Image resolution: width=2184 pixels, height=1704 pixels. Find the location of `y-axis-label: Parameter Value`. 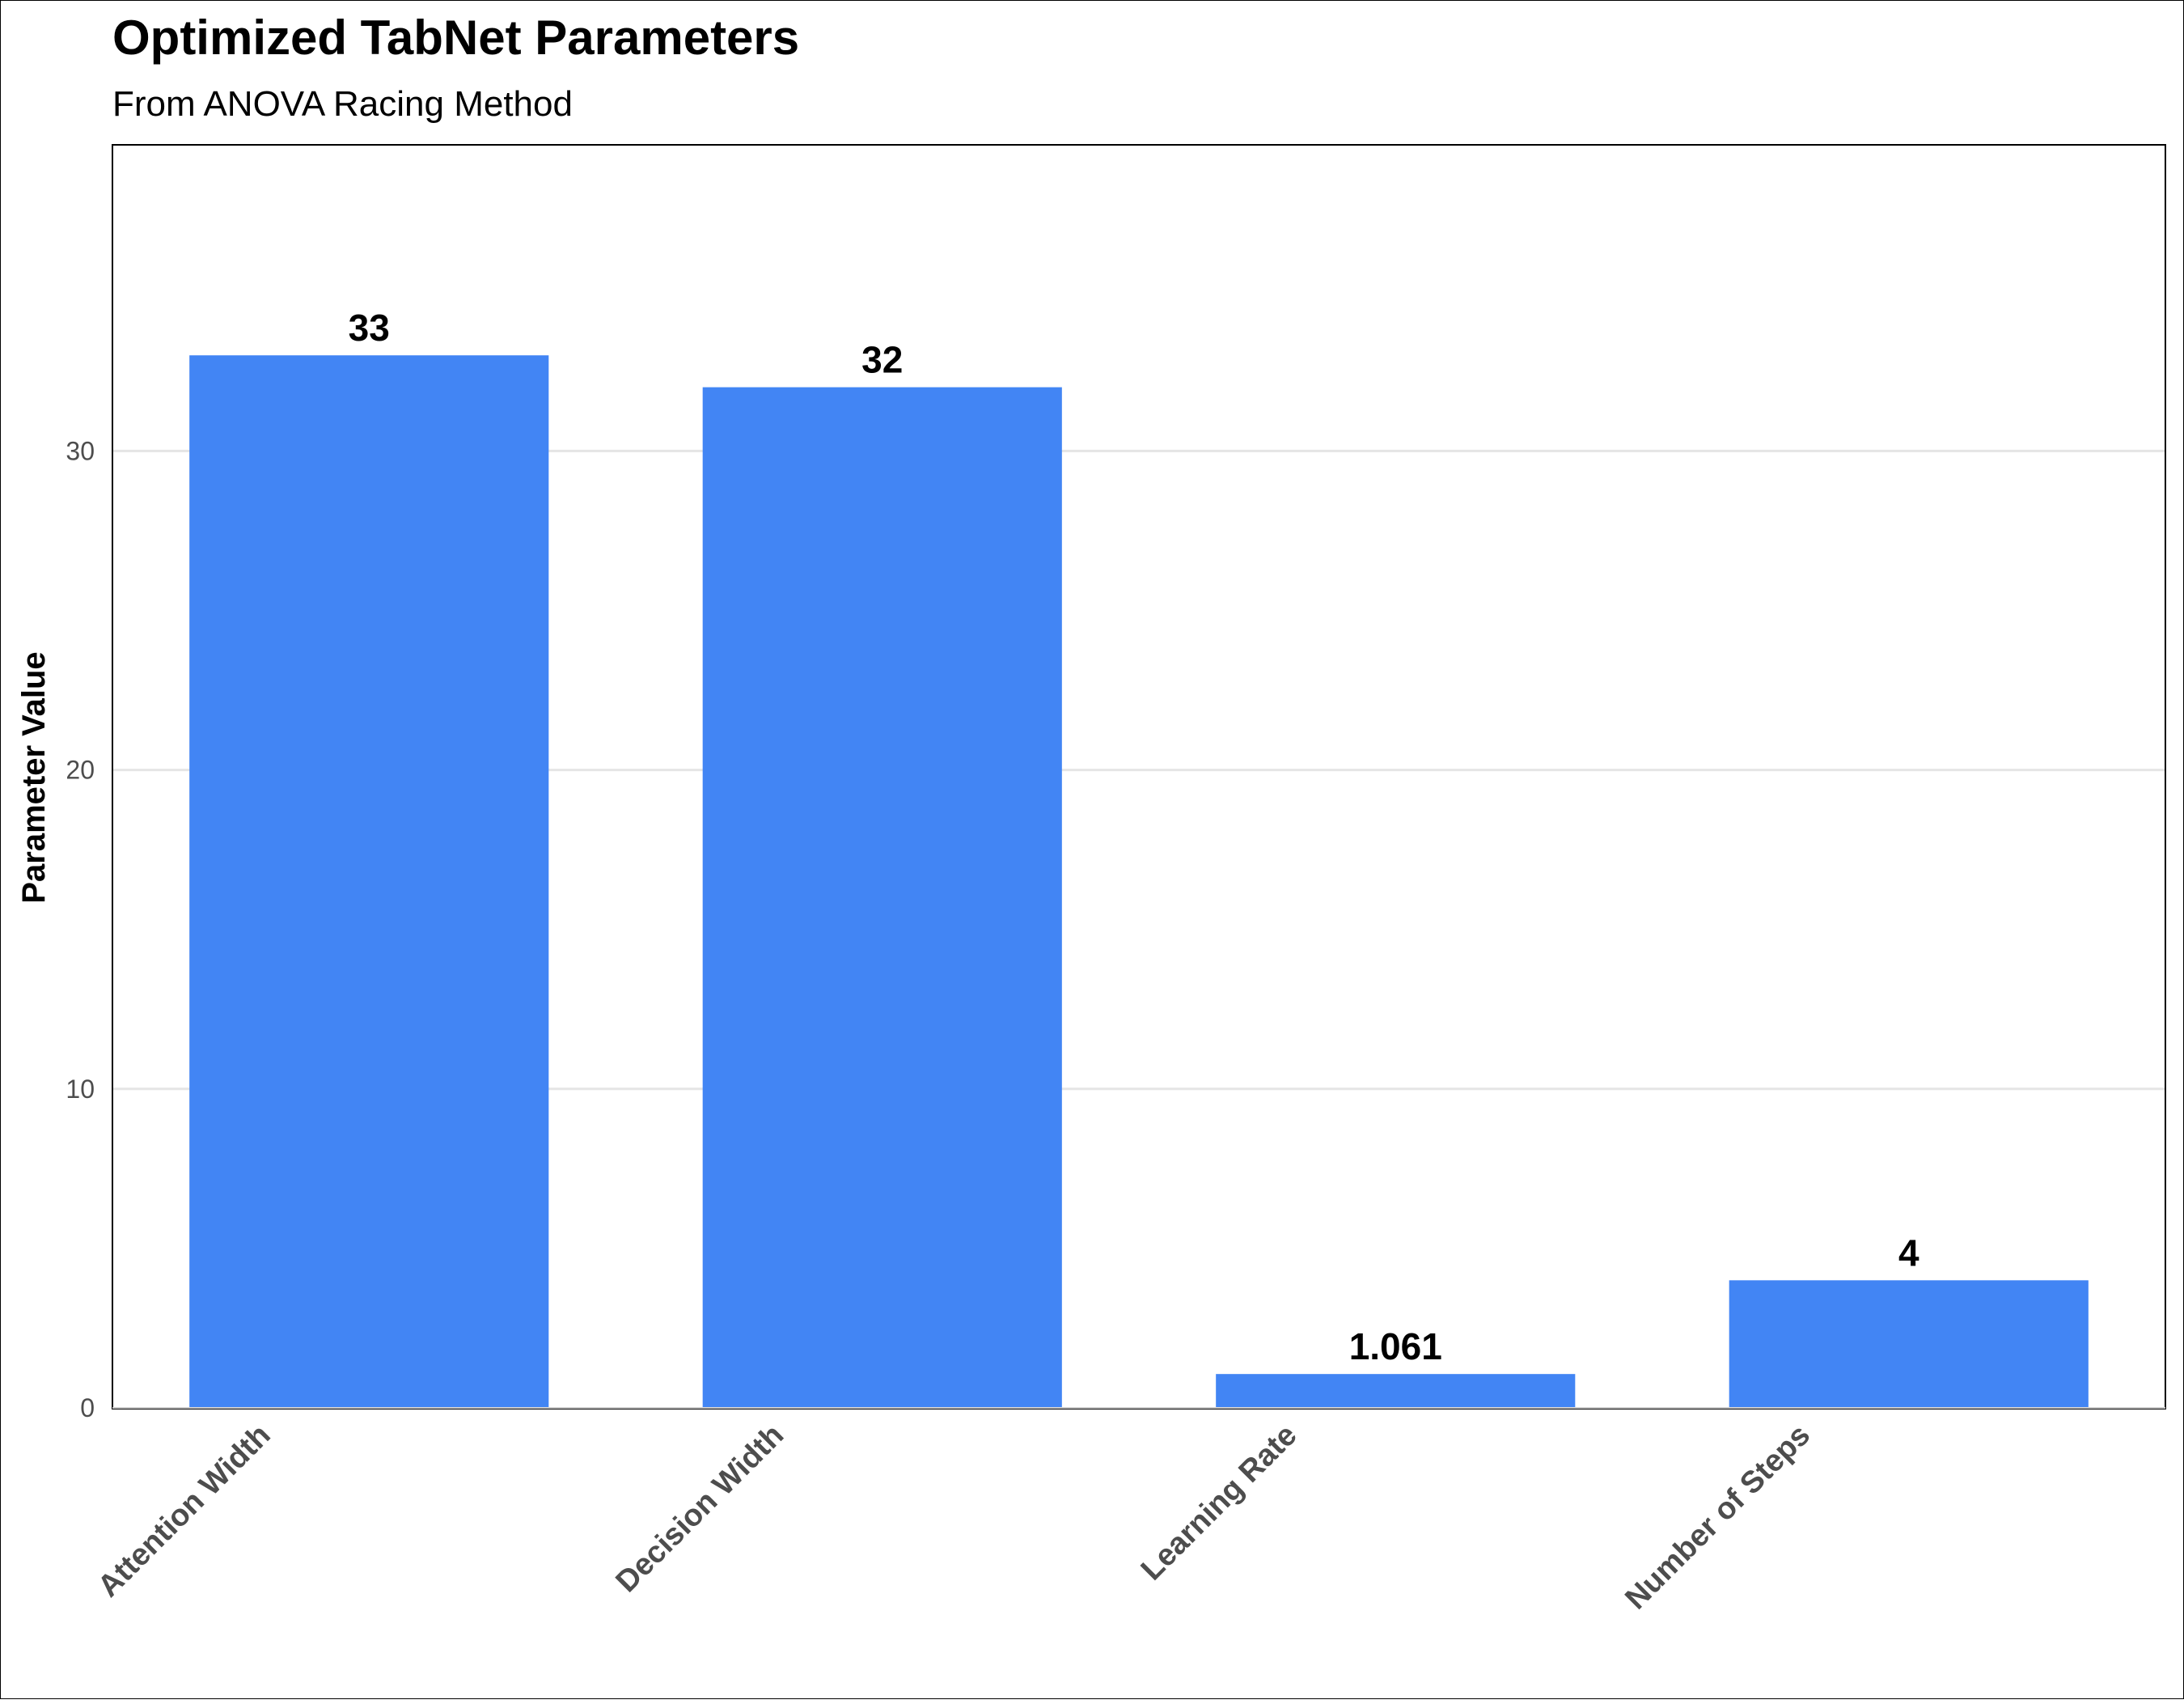

y-axis-label: Parameter Value is located at coordinates (34, 777).